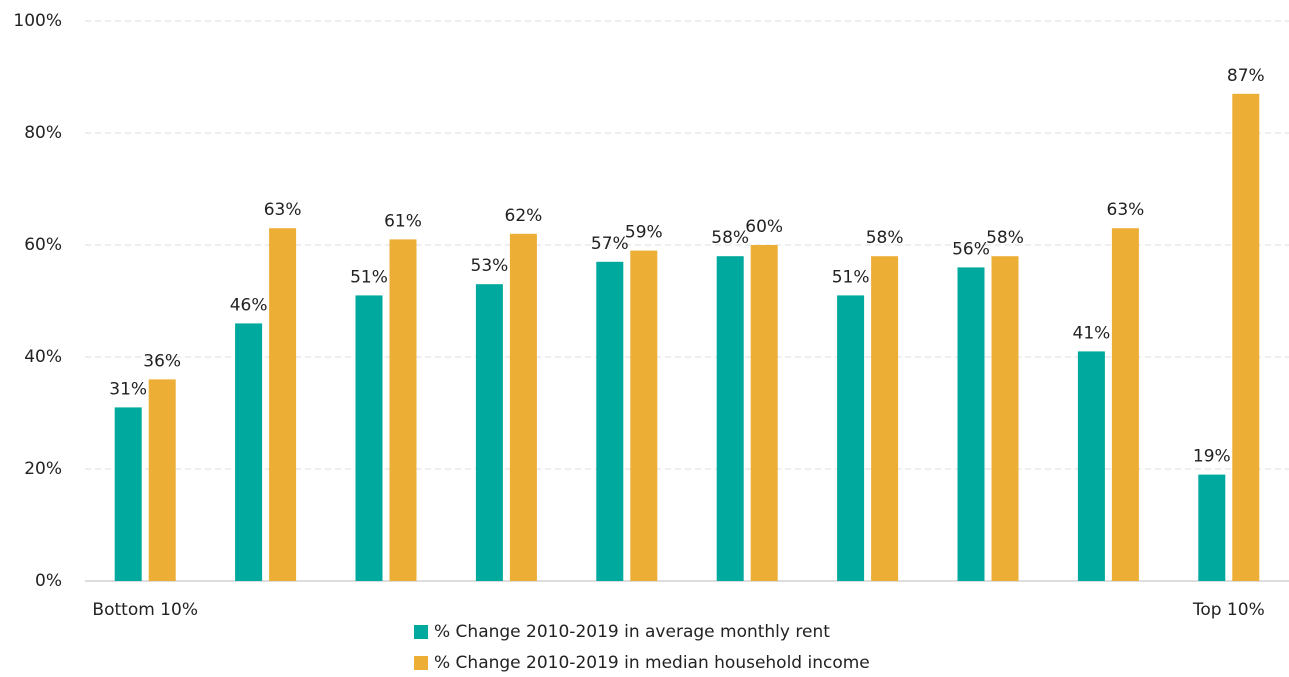  What do you see at coordinates (1246, 76) in the screenshot?
I see `value-label: 87%` at bounding box center [1246, 76].